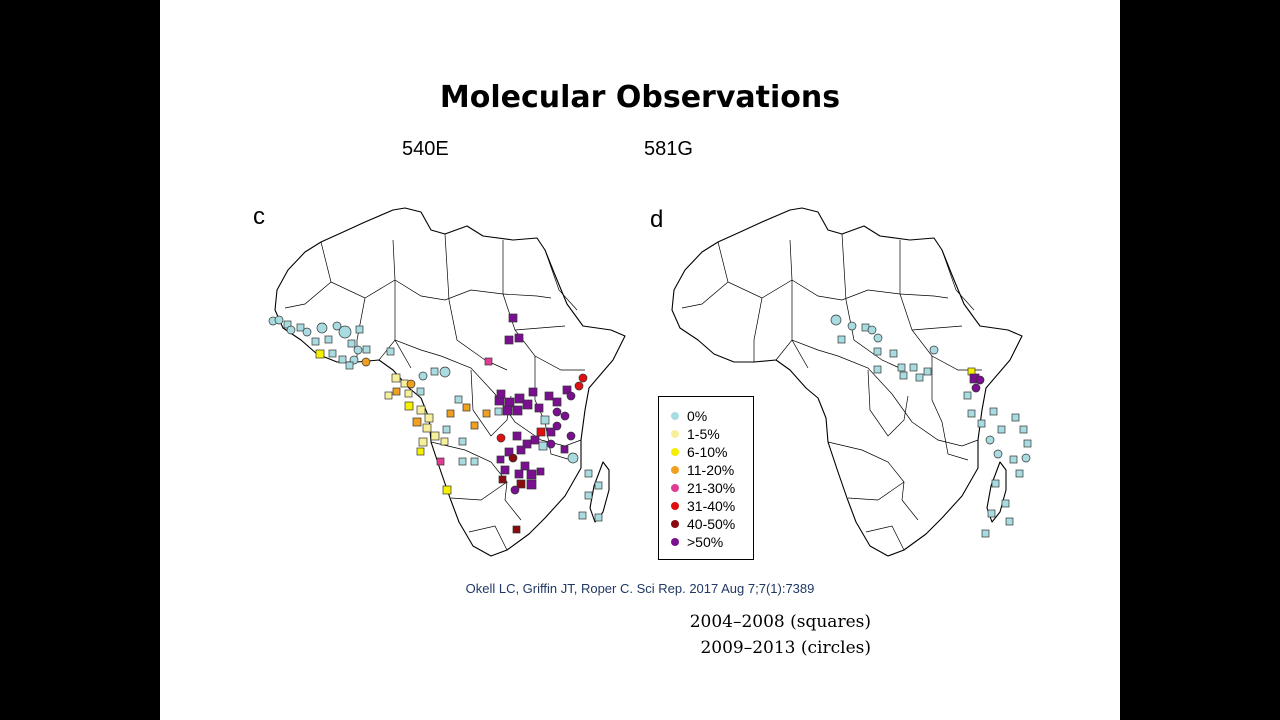 This screenshot has width=1280, height=720. I want to click on legend-item: 31-40%, so click(703, 506).